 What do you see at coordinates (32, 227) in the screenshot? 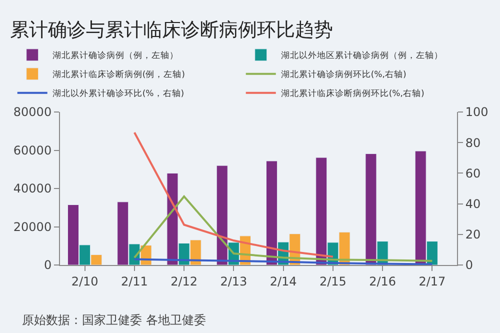
I see `y-tick-label: 20000` at bounding box center [32, 227].